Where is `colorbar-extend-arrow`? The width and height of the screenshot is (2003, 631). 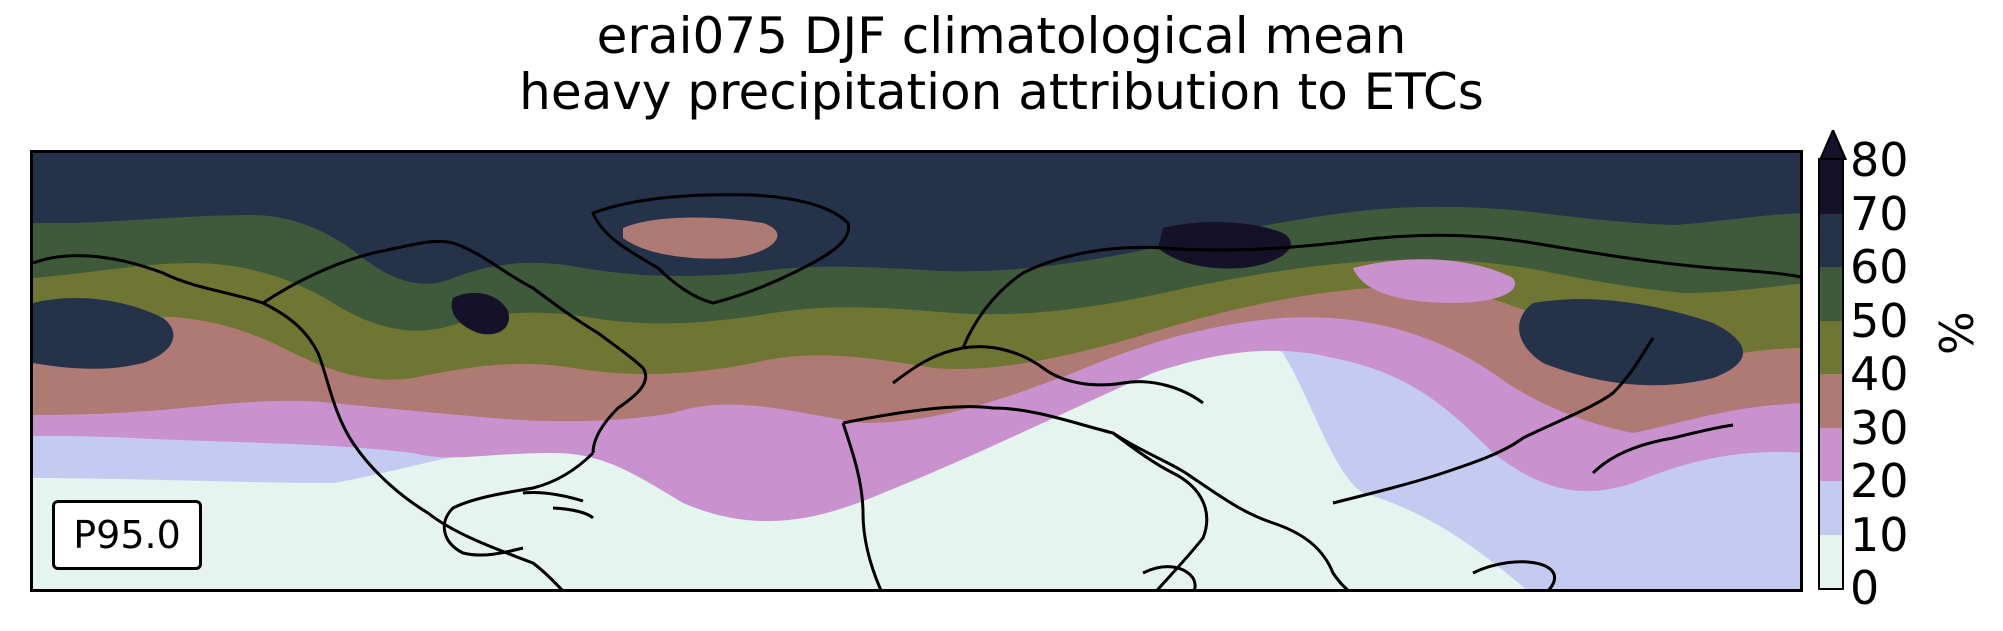
colorbar-extend-arrow is located at coordinates (1833, 145).